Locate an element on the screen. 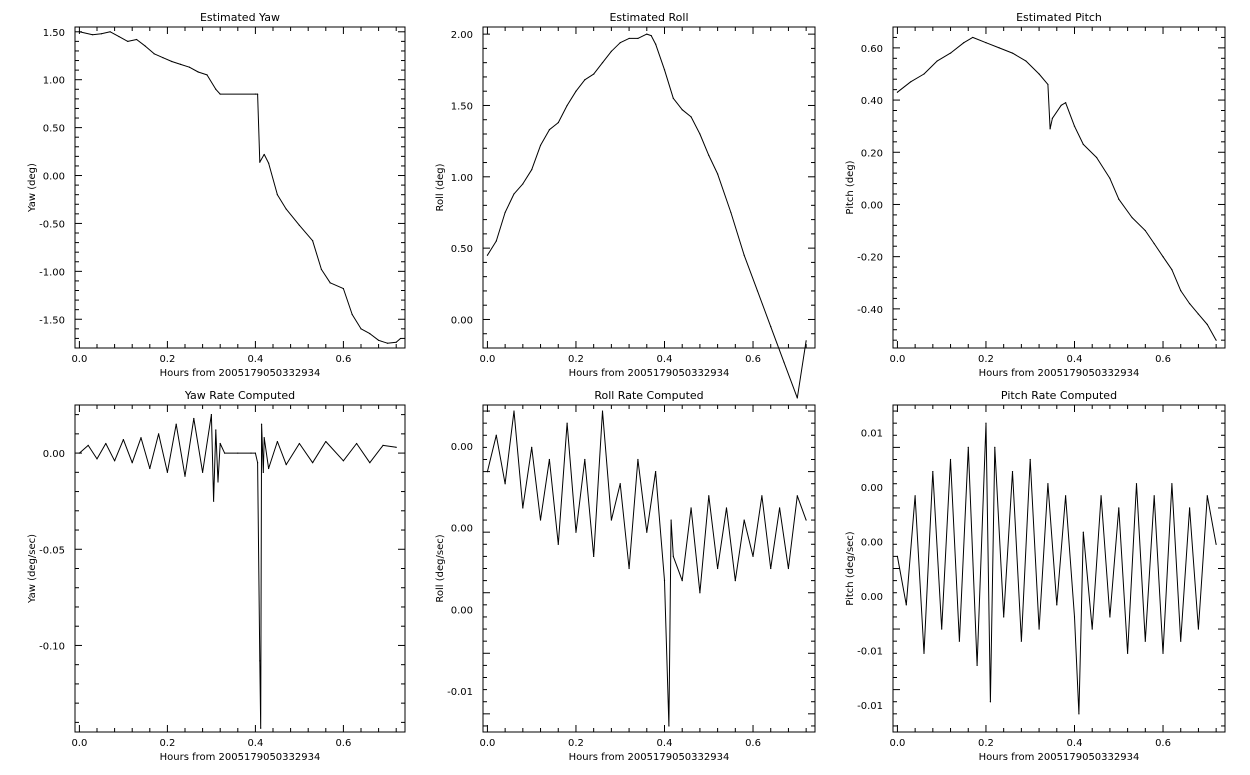 This screenshot has height=775, width=1250. chart-2-x-tick-label: 0.4 is located at coordinates (1075, 359).